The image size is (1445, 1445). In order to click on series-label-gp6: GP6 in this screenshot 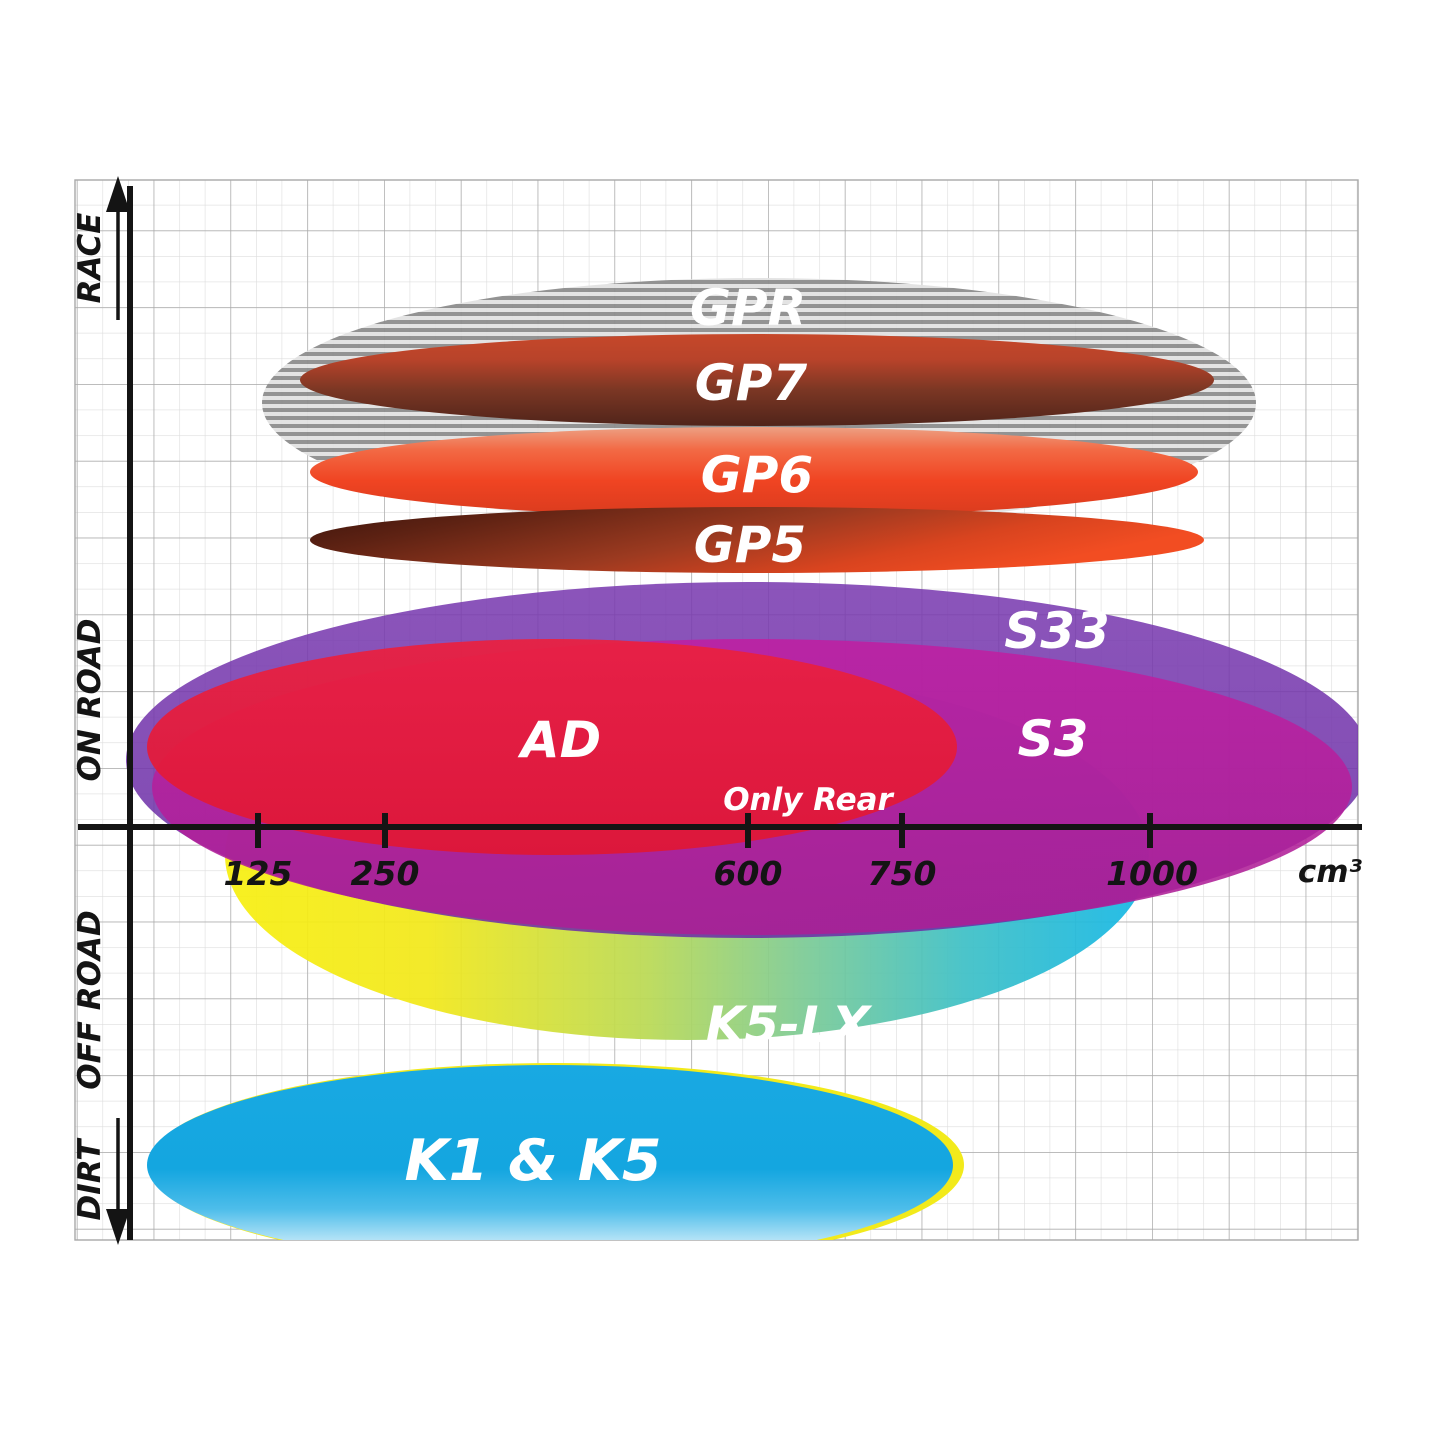, I will do `click(757, 475)`.